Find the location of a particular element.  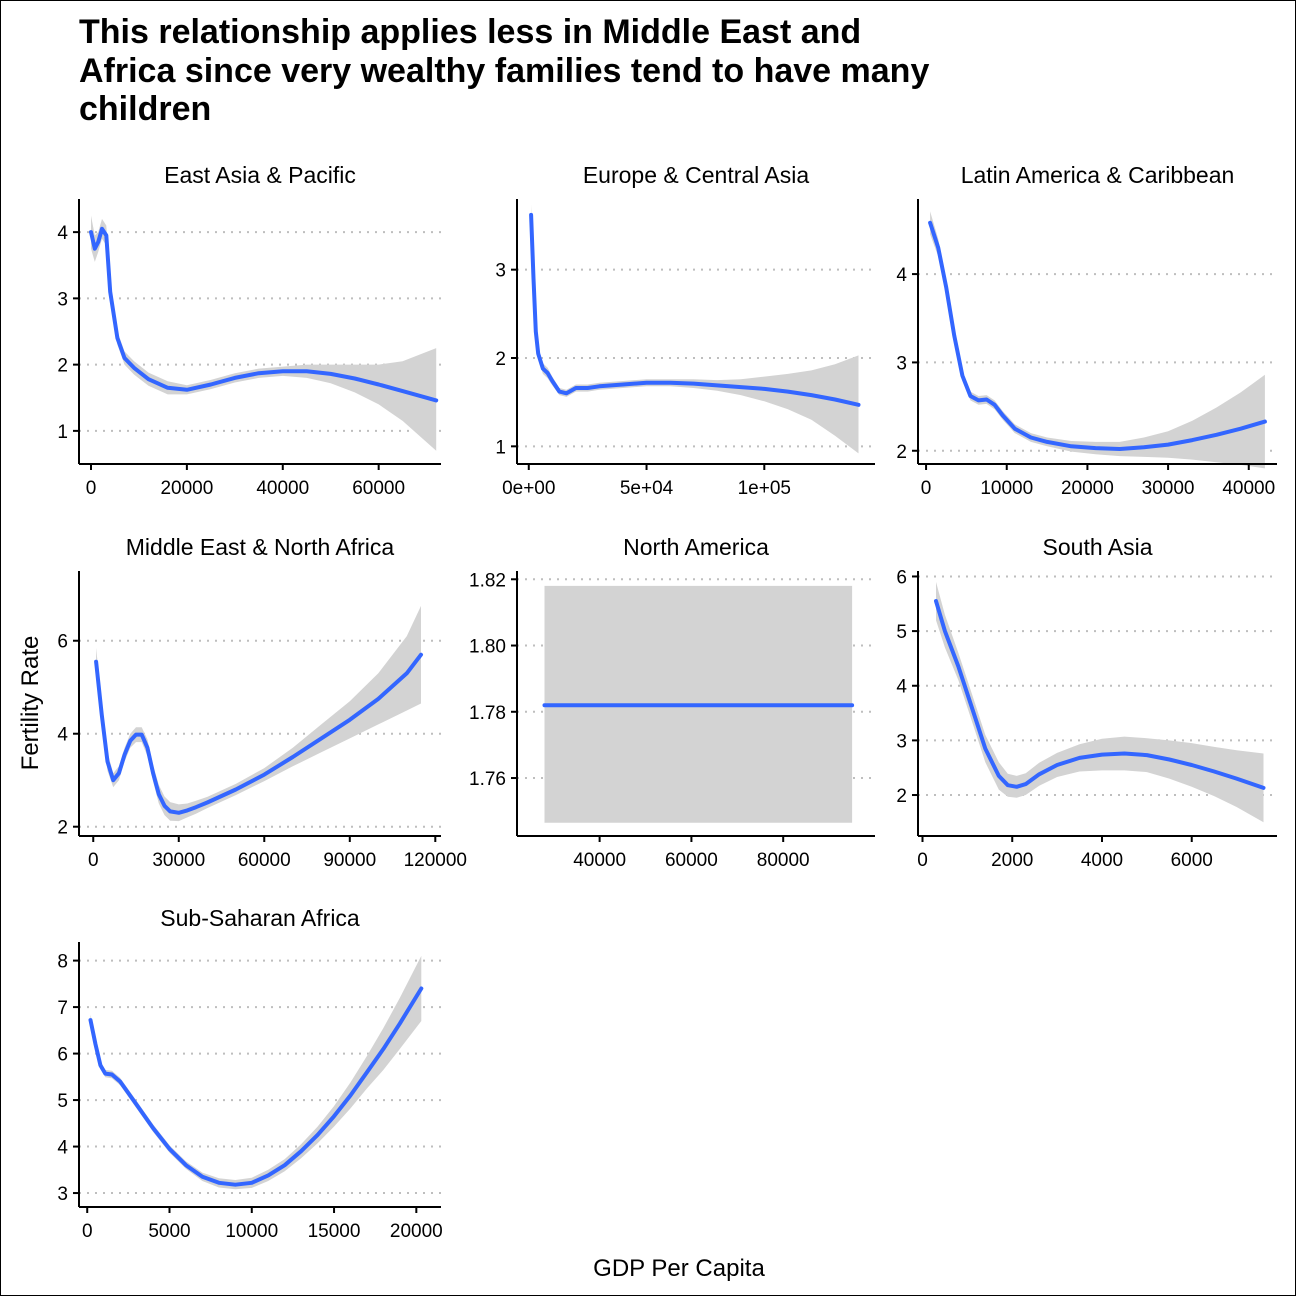

x-tick-label: 5000 is located at coordinates (169, 1231).